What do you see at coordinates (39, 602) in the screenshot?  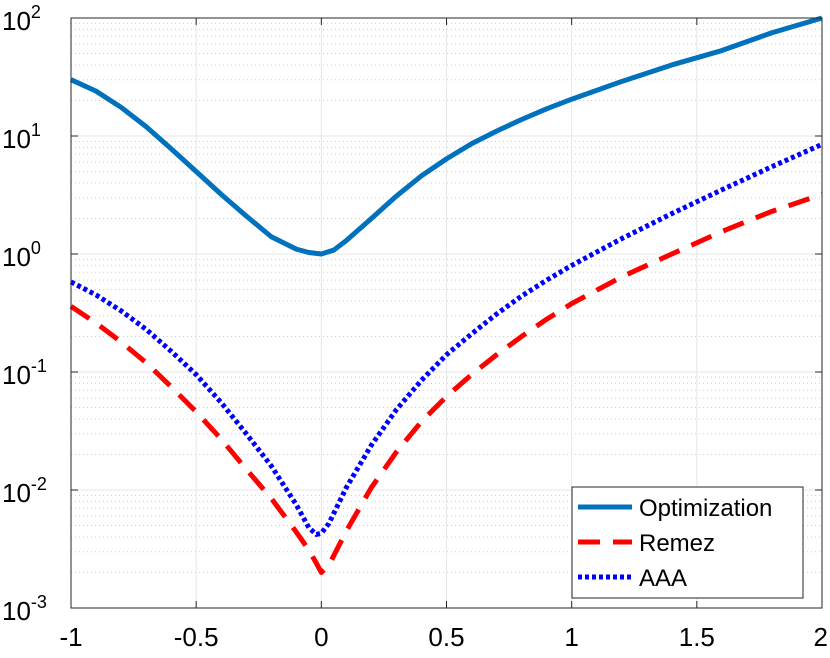 I see `y-tick-exponent: -3` at bounding box center [39, 602].